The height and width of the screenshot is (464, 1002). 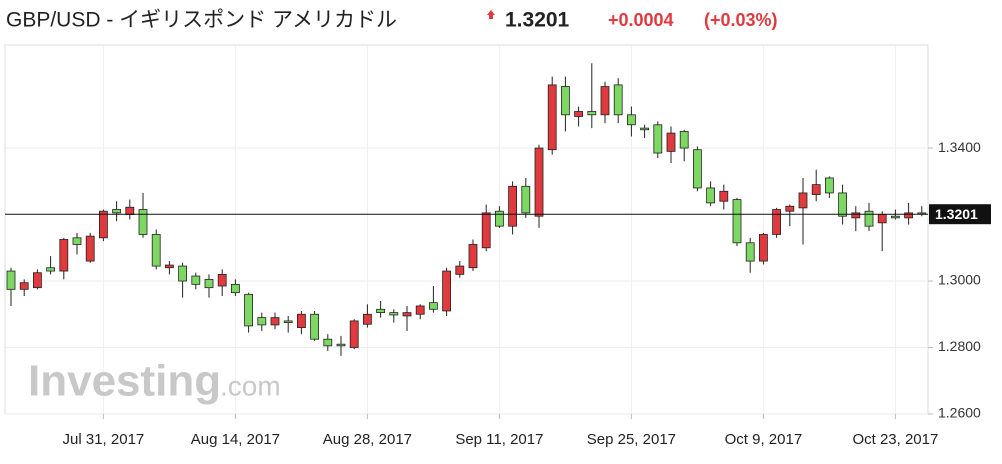 I want to click on x-tick-label: Oct 9, 2017, so click(x=764, y=439).